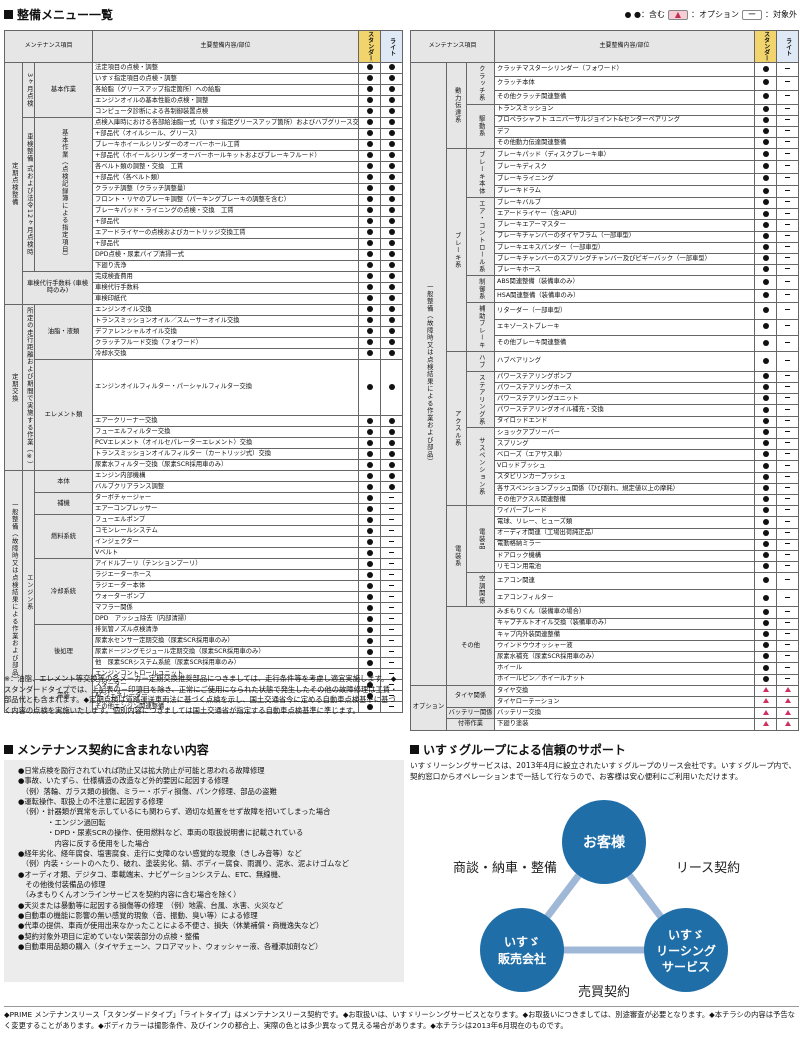 This screenshot has width=800, height=1050. Describe the element at coordinates (63, 537) in the screenshot. I see `category-label: 燃料系統` at that location.